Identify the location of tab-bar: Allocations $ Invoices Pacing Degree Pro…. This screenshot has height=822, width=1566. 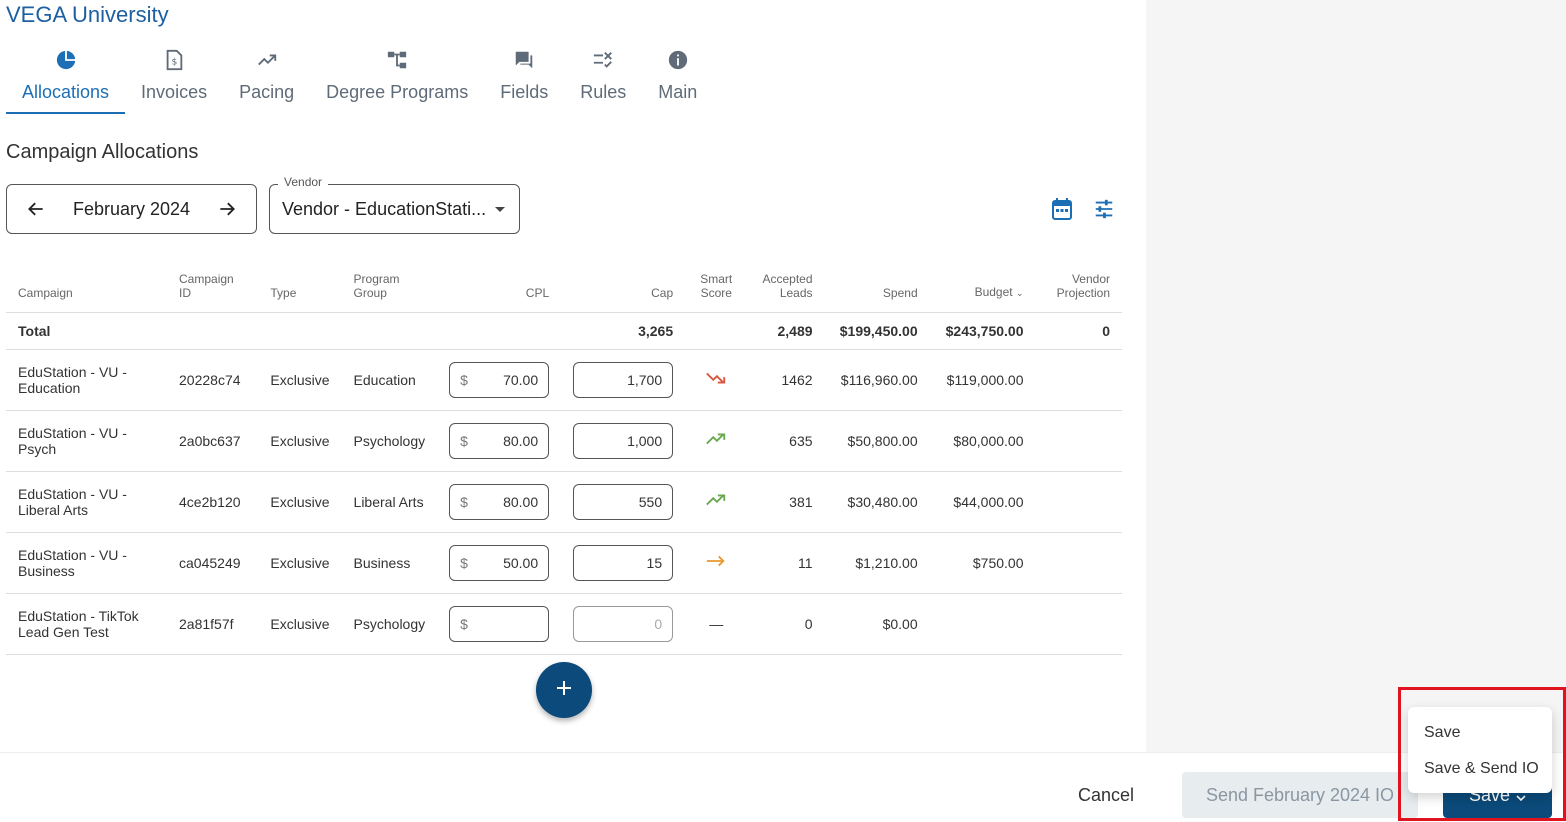
(359, 80).